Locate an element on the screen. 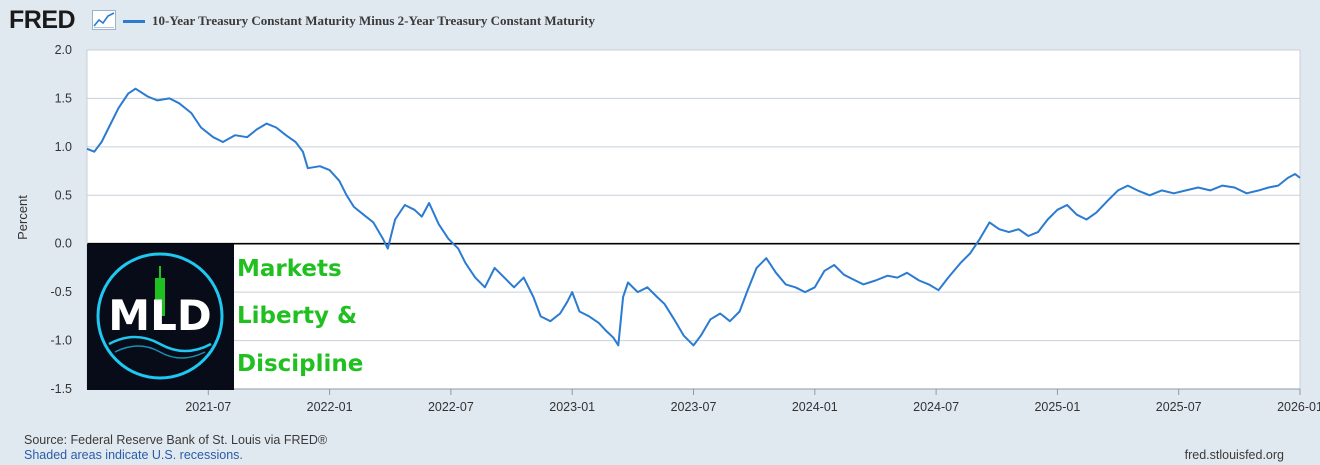 This screenshot has height=465, width=1320. mld-logo-panel: MLD is located at coordinates (160, 317).